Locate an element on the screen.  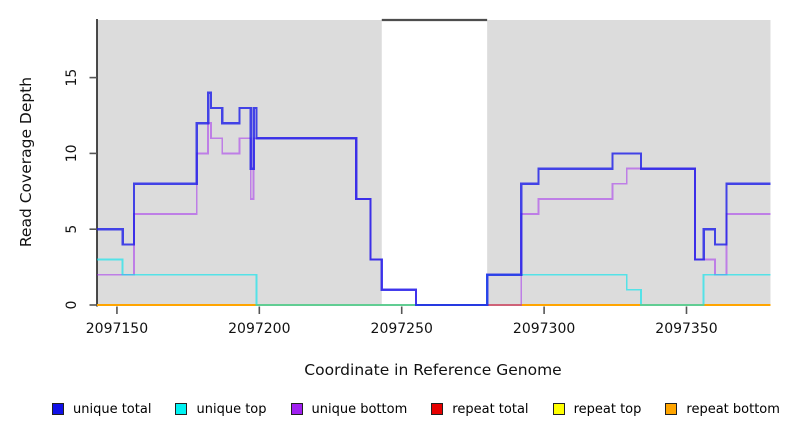
series-line-unique-top is located at coordinates (434, 282).